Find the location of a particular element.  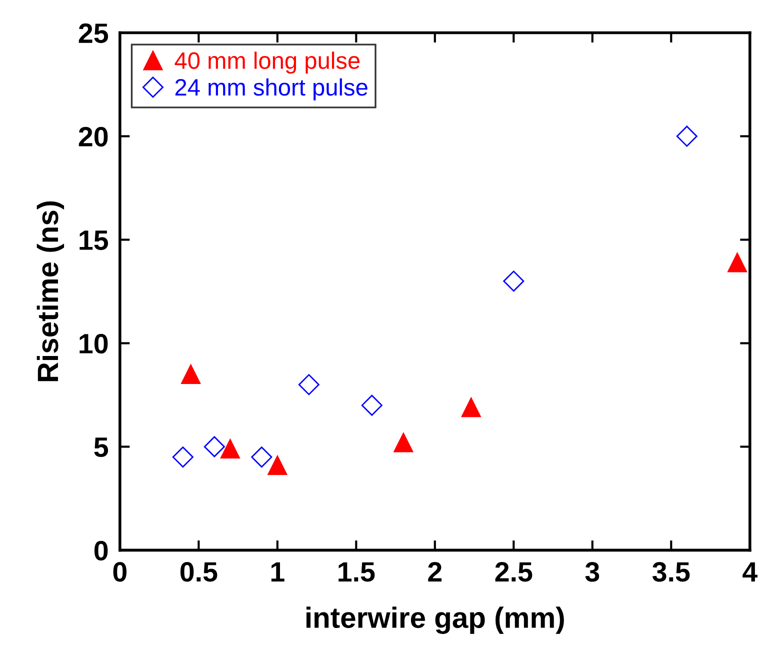

x-tick-label: 1 is located at coordinates (277, 572).